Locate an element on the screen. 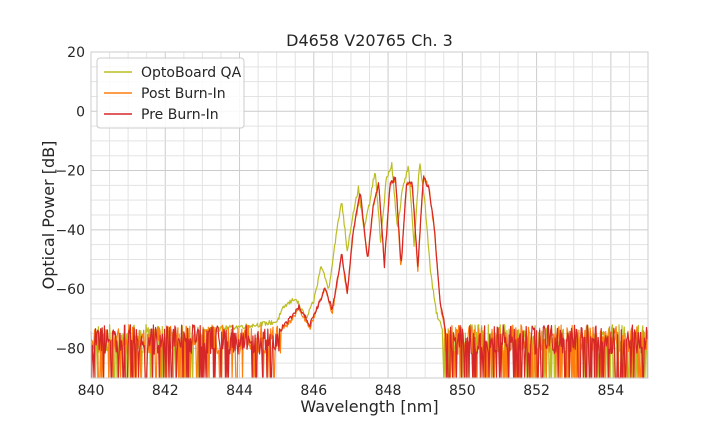  x-tick-label: 854 is located at coordinates (610, 391).